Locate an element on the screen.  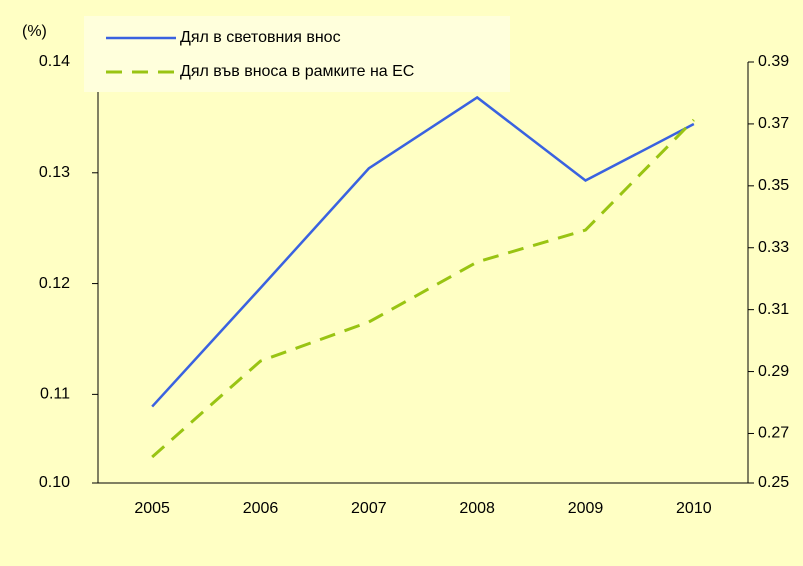
y2-tick-label: 0.35 is located at coordinates (773, 185).